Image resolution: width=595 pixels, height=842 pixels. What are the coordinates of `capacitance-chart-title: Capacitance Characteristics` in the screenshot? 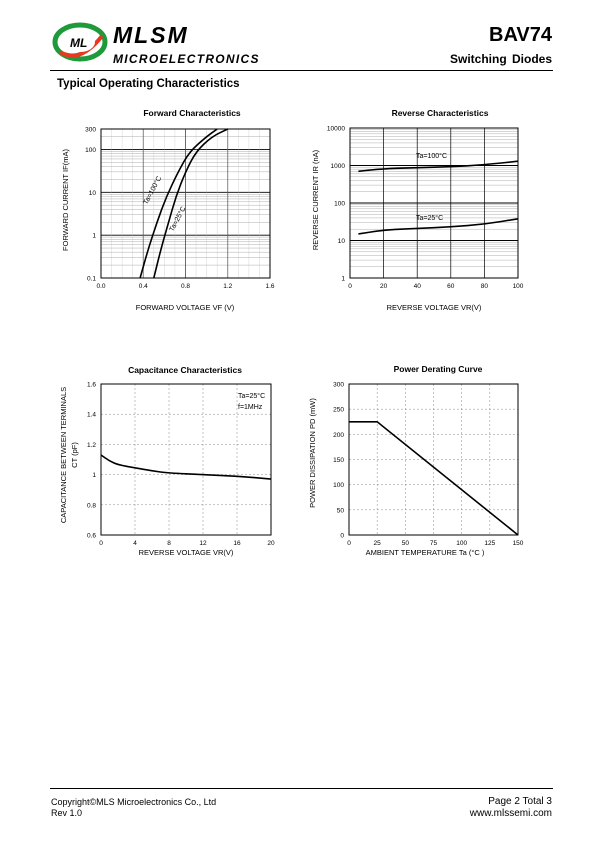 It's located at (185, 370).